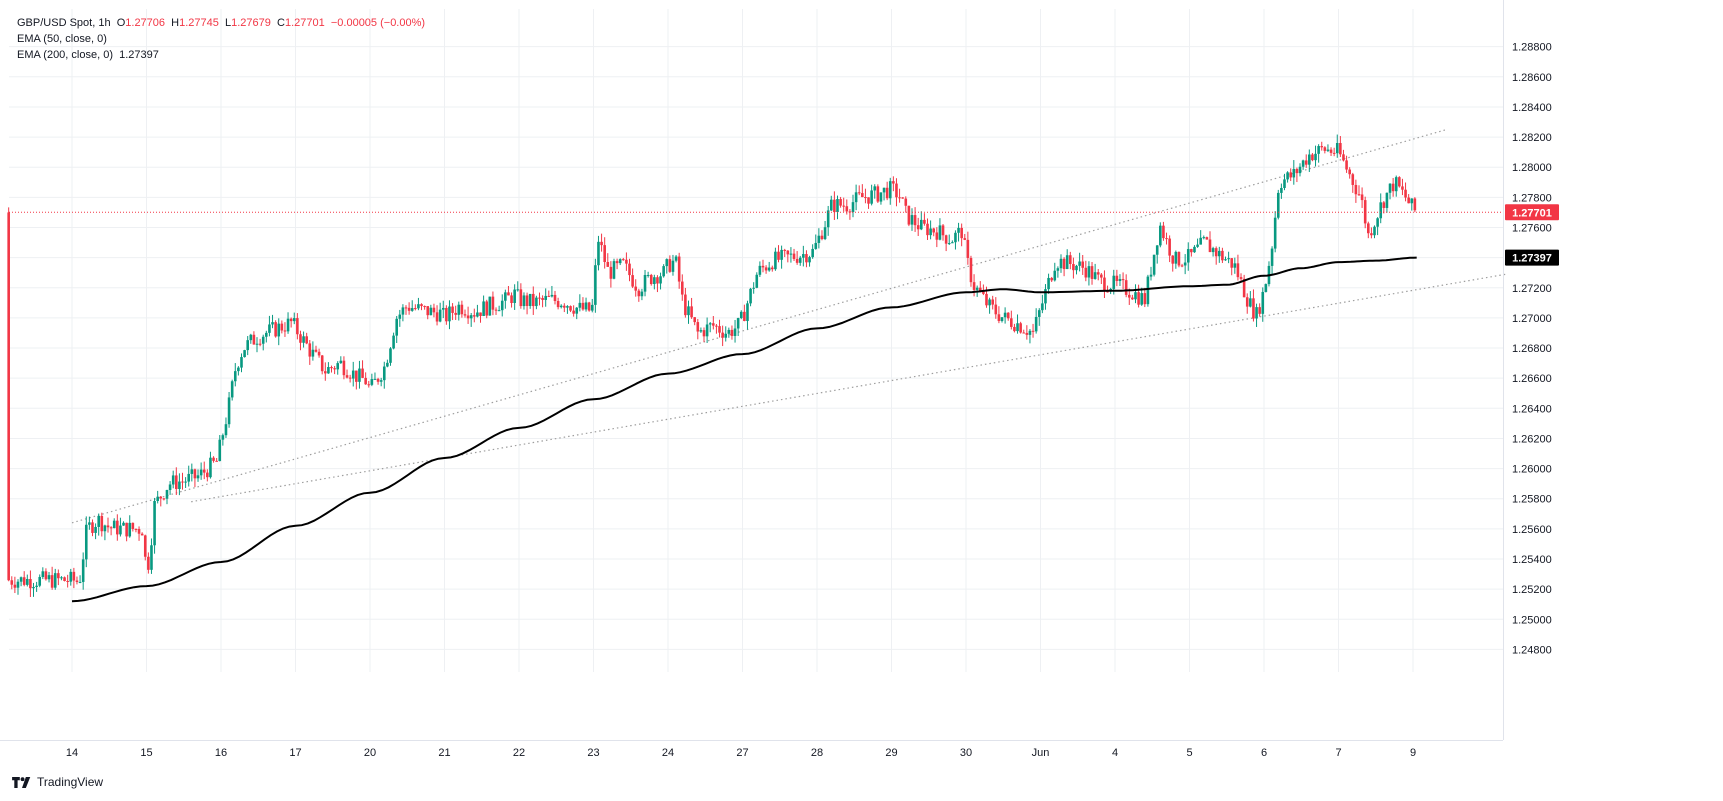 The width and height of the screenshot is (1723, 801). I want to click on x-tick-label: 4, so click(1115, 753).